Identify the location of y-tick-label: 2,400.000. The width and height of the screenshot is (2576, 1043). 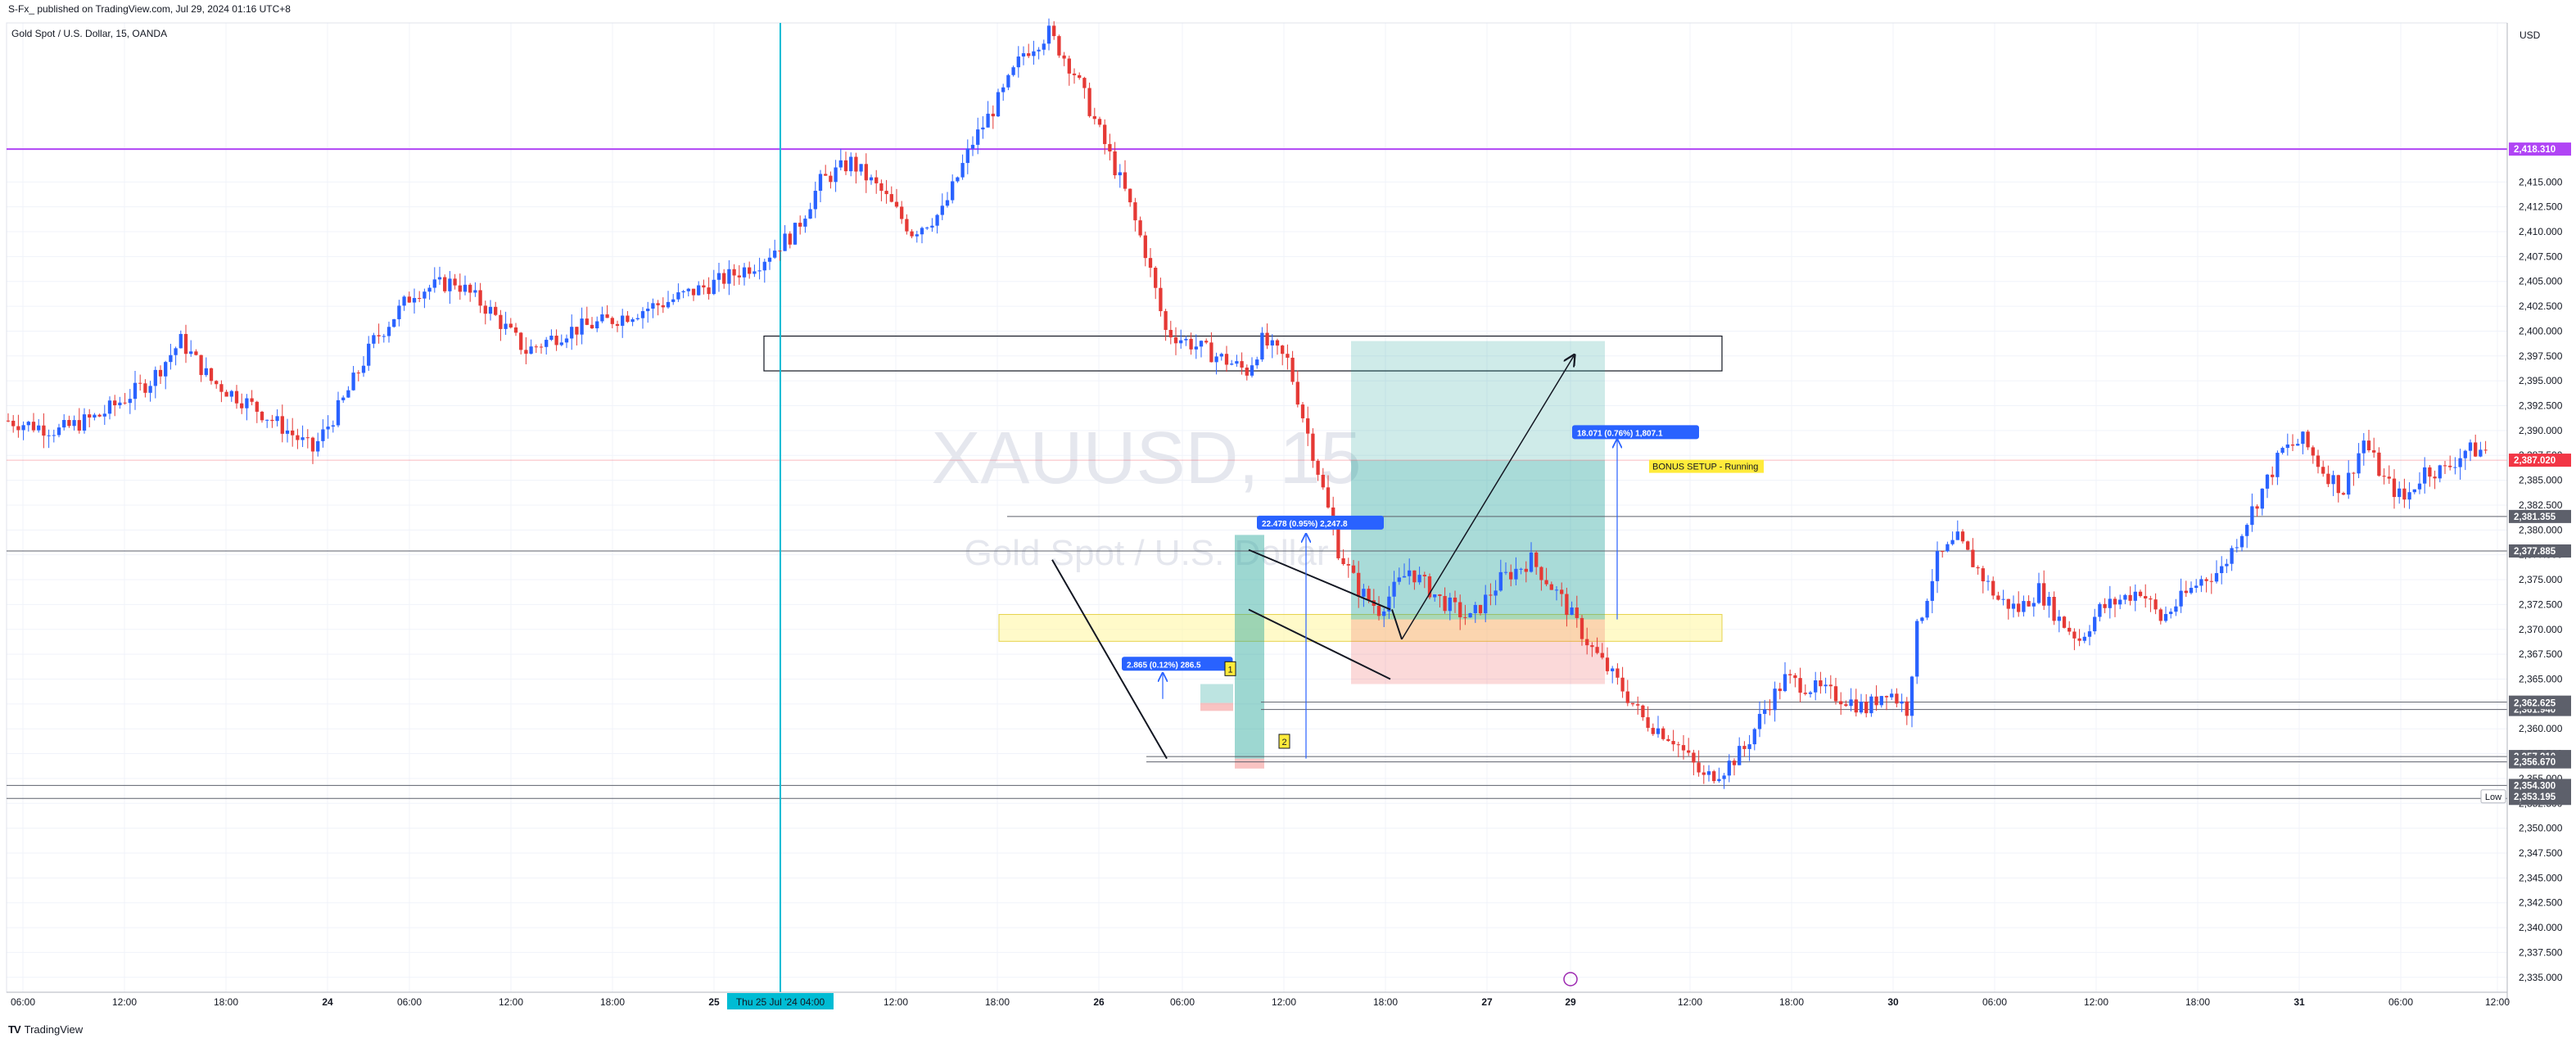
(2541, 330).